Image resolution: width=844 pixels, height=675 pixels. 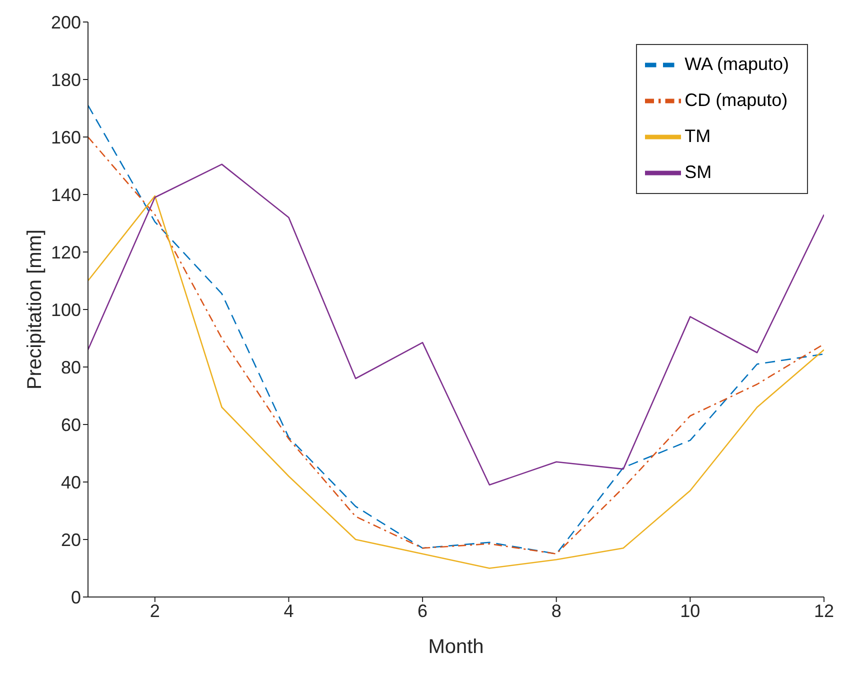 I want to click on y-tick-label: 100, so click(x=65, y=310).